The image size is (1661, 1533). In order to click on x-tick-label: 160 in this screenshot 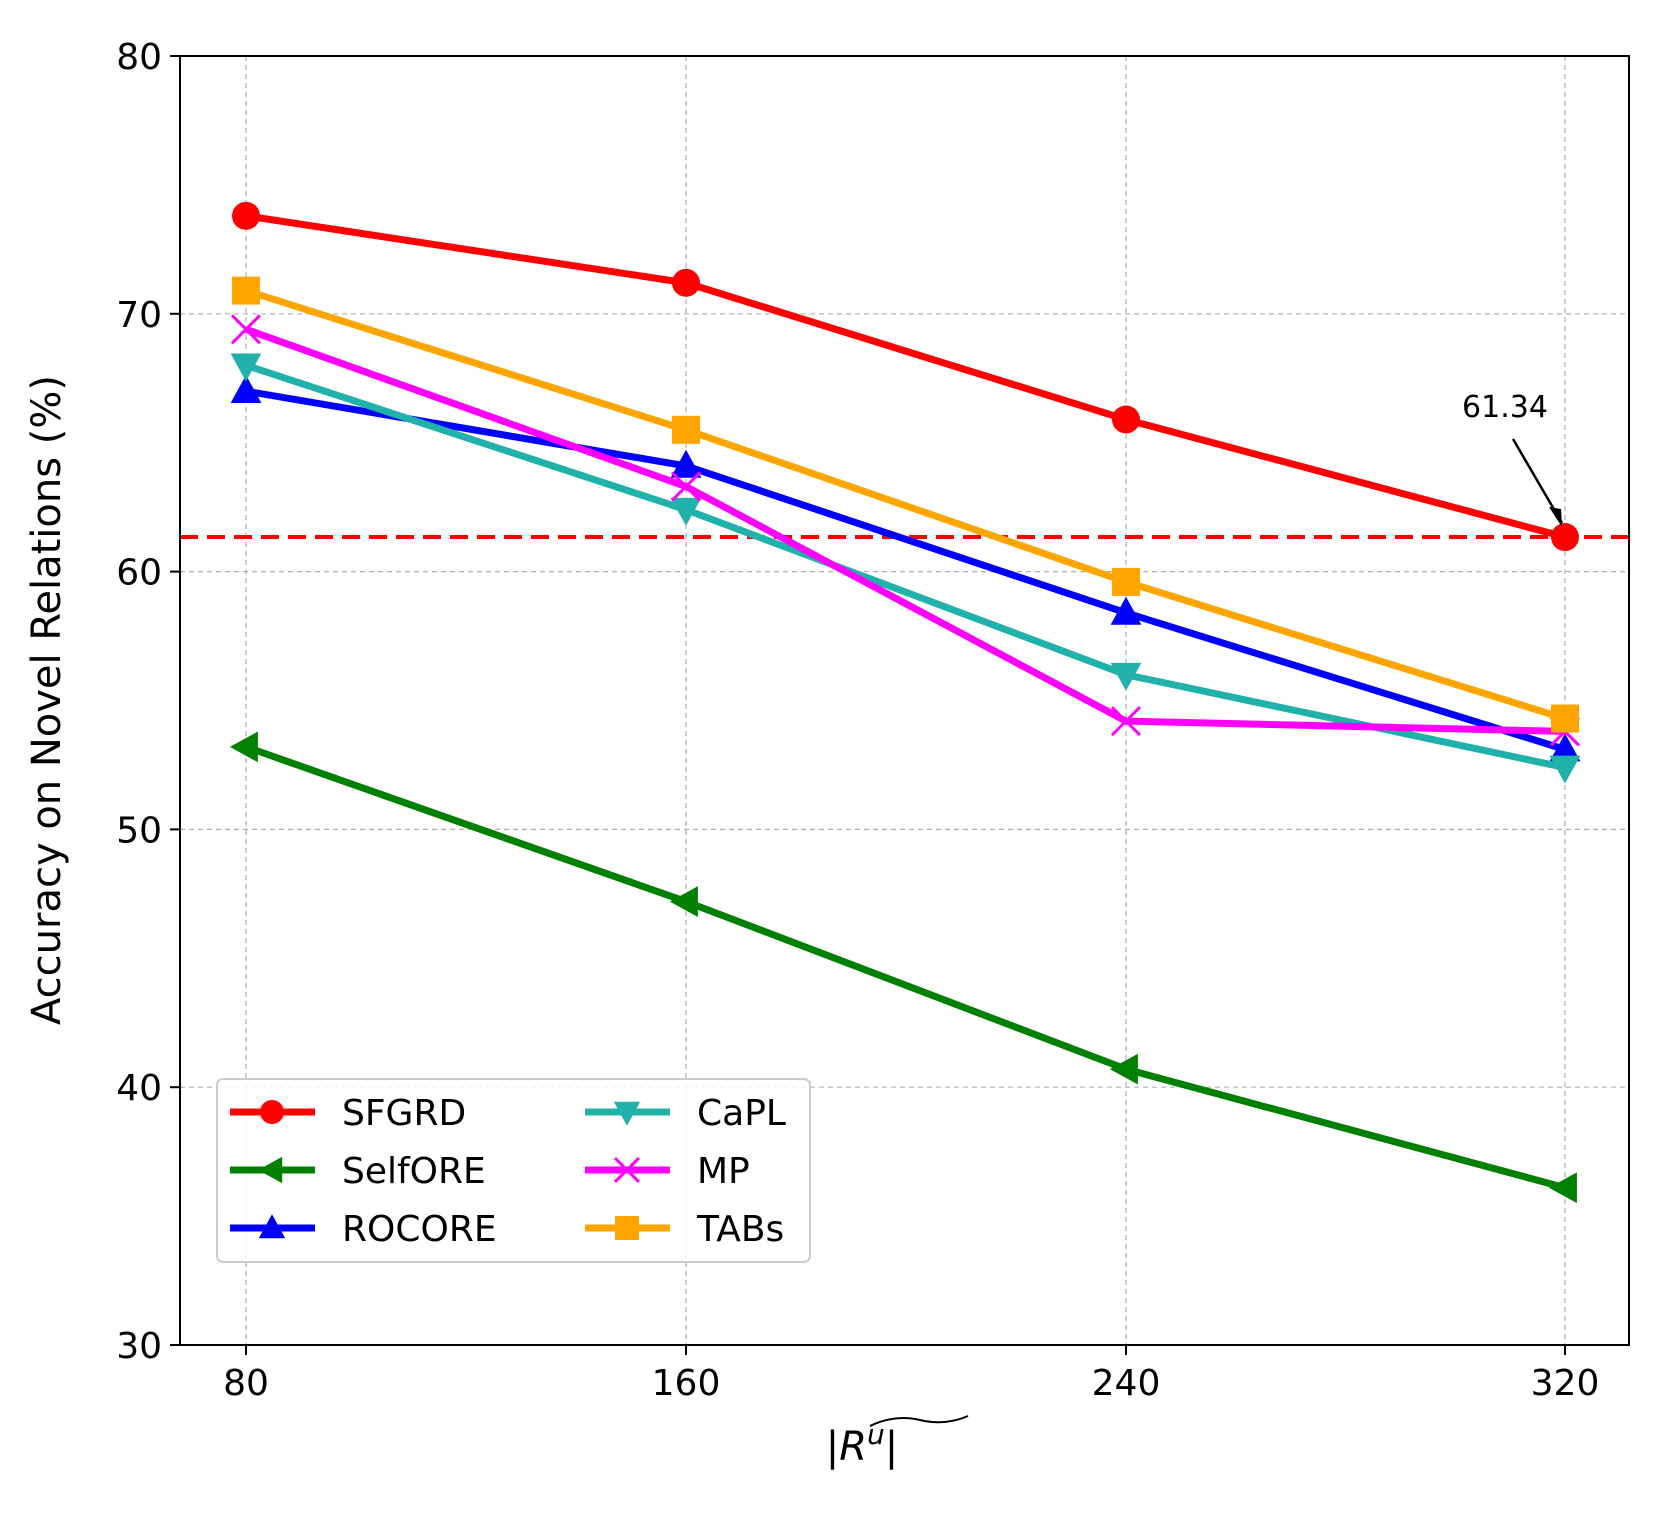, I will do `click(686, 1383)`.